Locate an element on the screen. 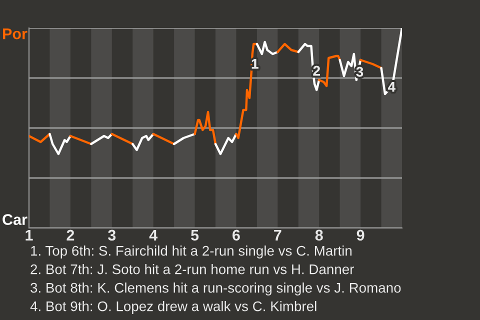  text: Car is located at coordinates (15, 219).